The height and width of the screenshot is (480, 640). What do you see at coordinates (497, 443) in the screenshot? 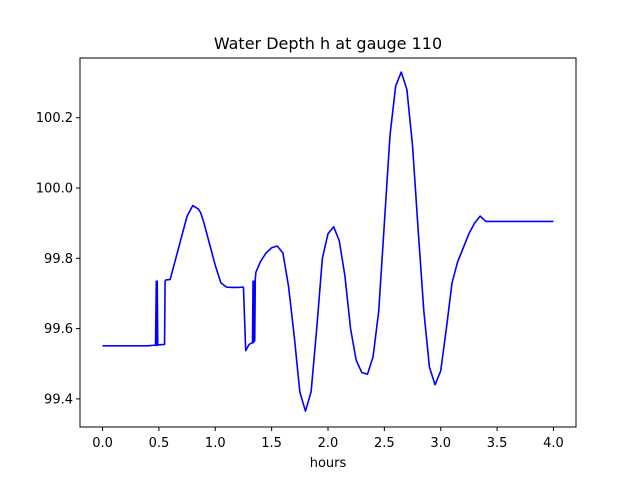
I see `x-tick-label: 3.5` at bounding box center [497, 443].